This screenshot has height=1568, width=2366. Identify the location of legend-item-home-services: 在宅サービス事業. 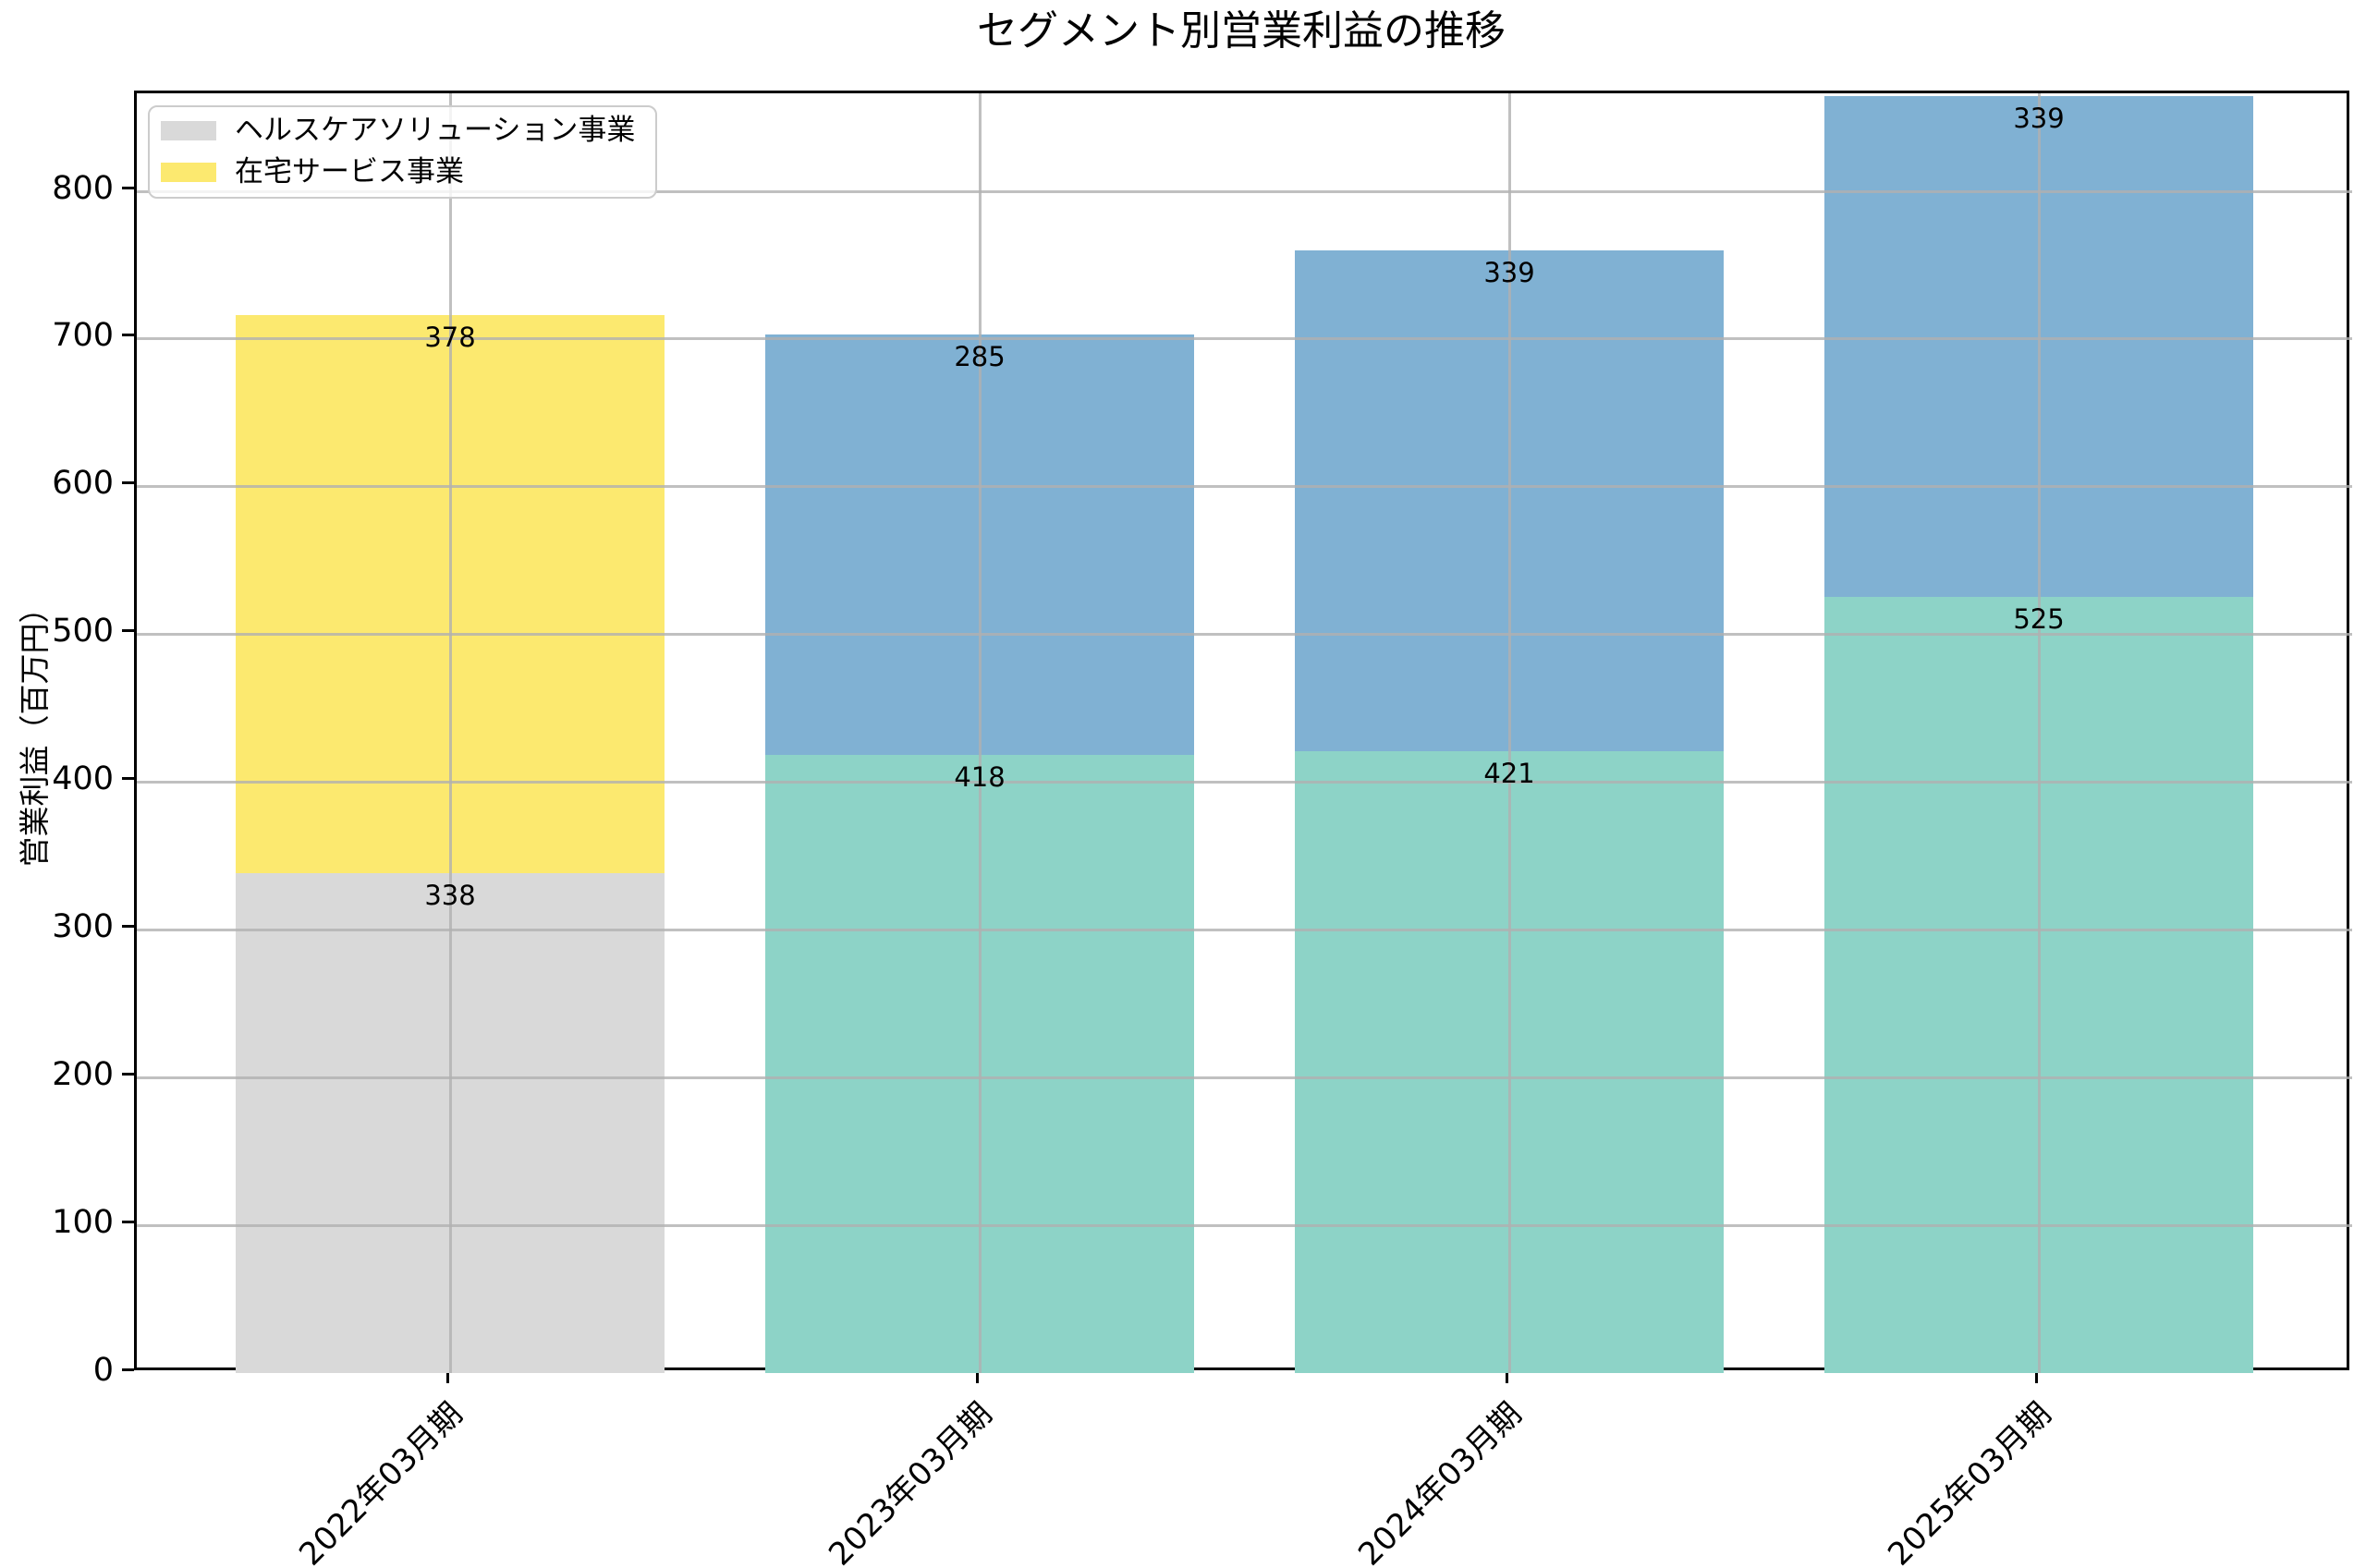
(398, 172).